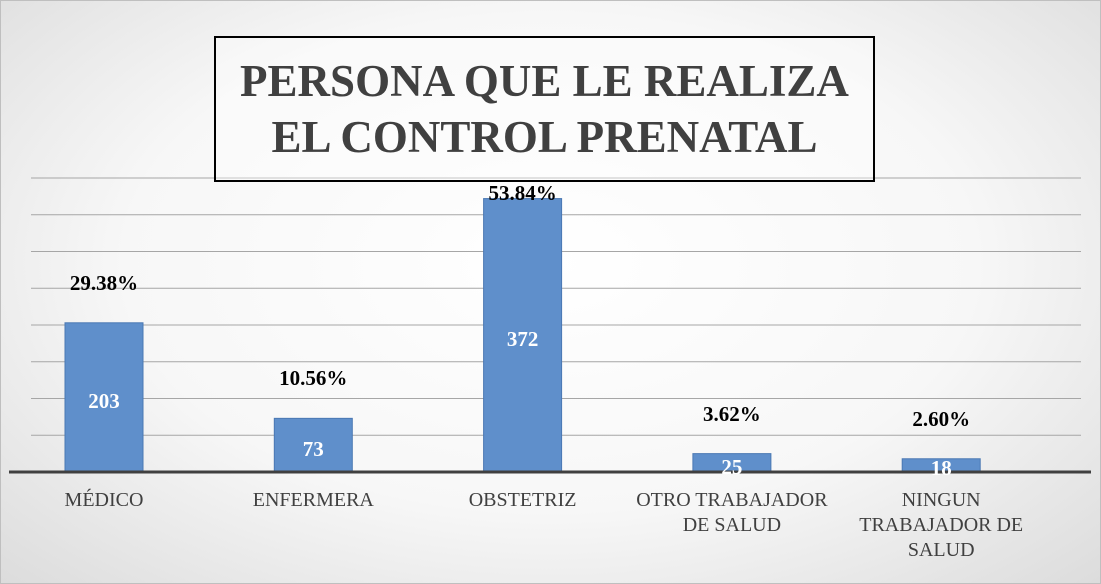  Describe the element at coordinates (732, 413) in the screenshot. I see `percent-label: 3.62%` at that location.